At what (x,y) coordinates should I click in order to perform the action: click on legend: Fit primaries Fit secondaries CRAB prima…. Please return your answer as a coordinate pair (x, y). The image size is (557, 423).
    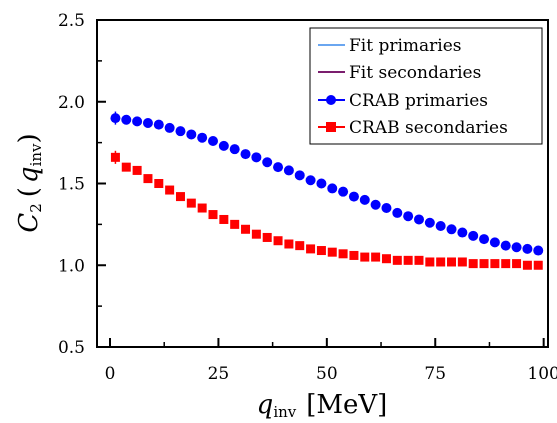
    Looking at the image, I should click on (426, 86).